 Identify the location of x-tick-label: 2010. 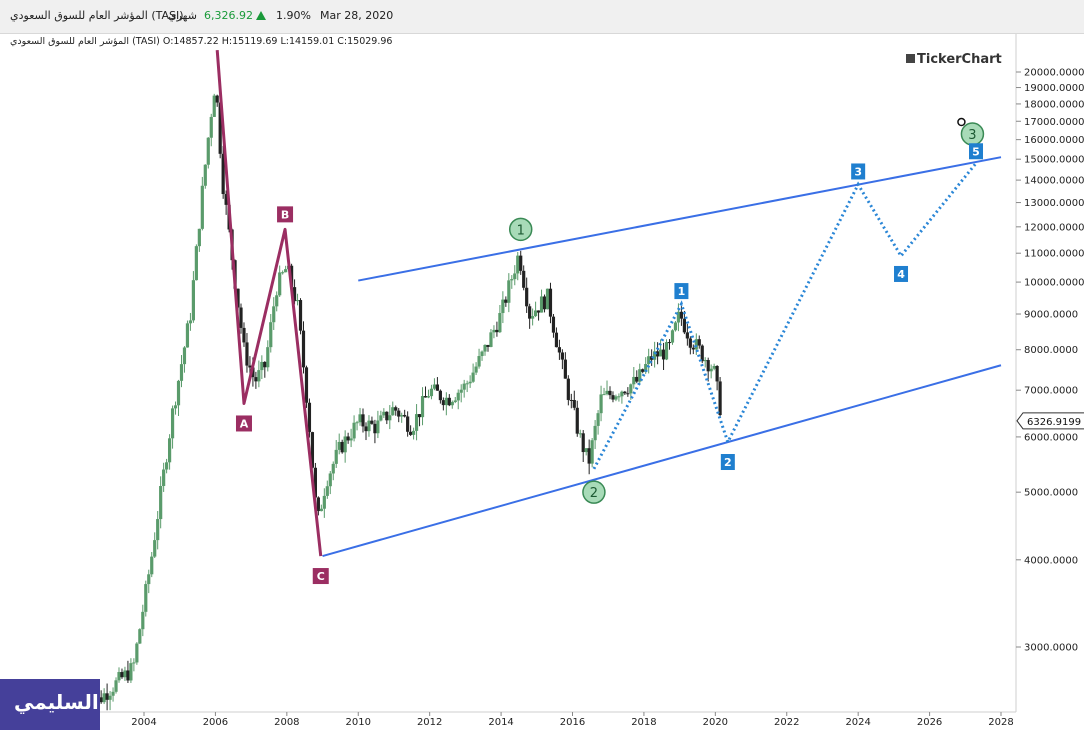
(358, 722).